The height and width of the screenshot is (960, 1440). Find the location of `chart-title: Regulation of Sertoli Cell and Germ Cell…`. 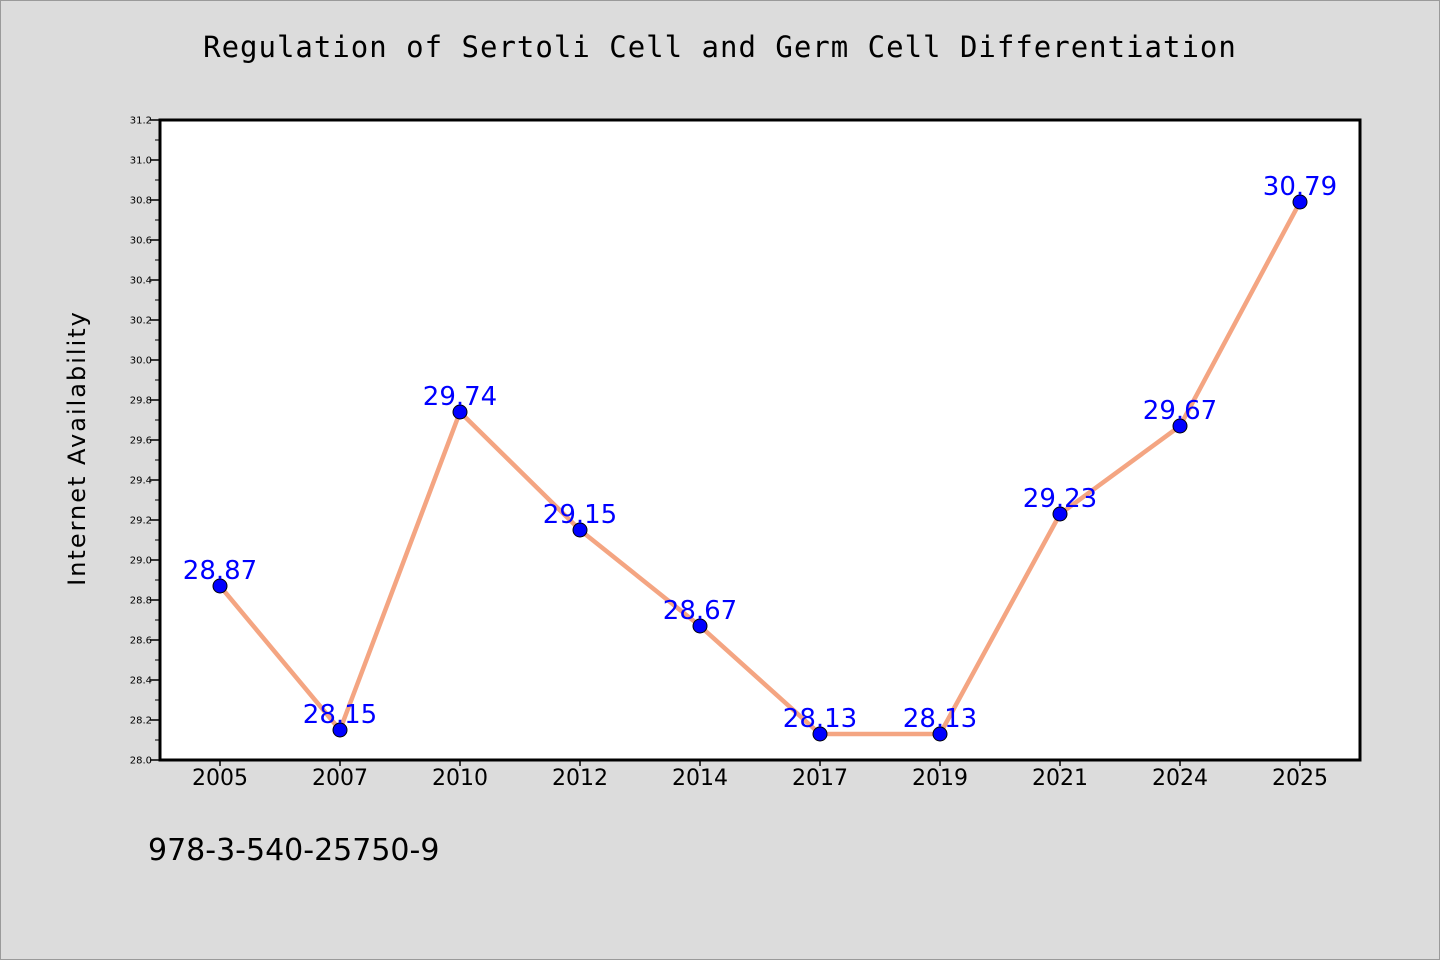

chart-title: Regulation of Sertoli Cell and Germ Cell… is located at coordinates (720, 47).